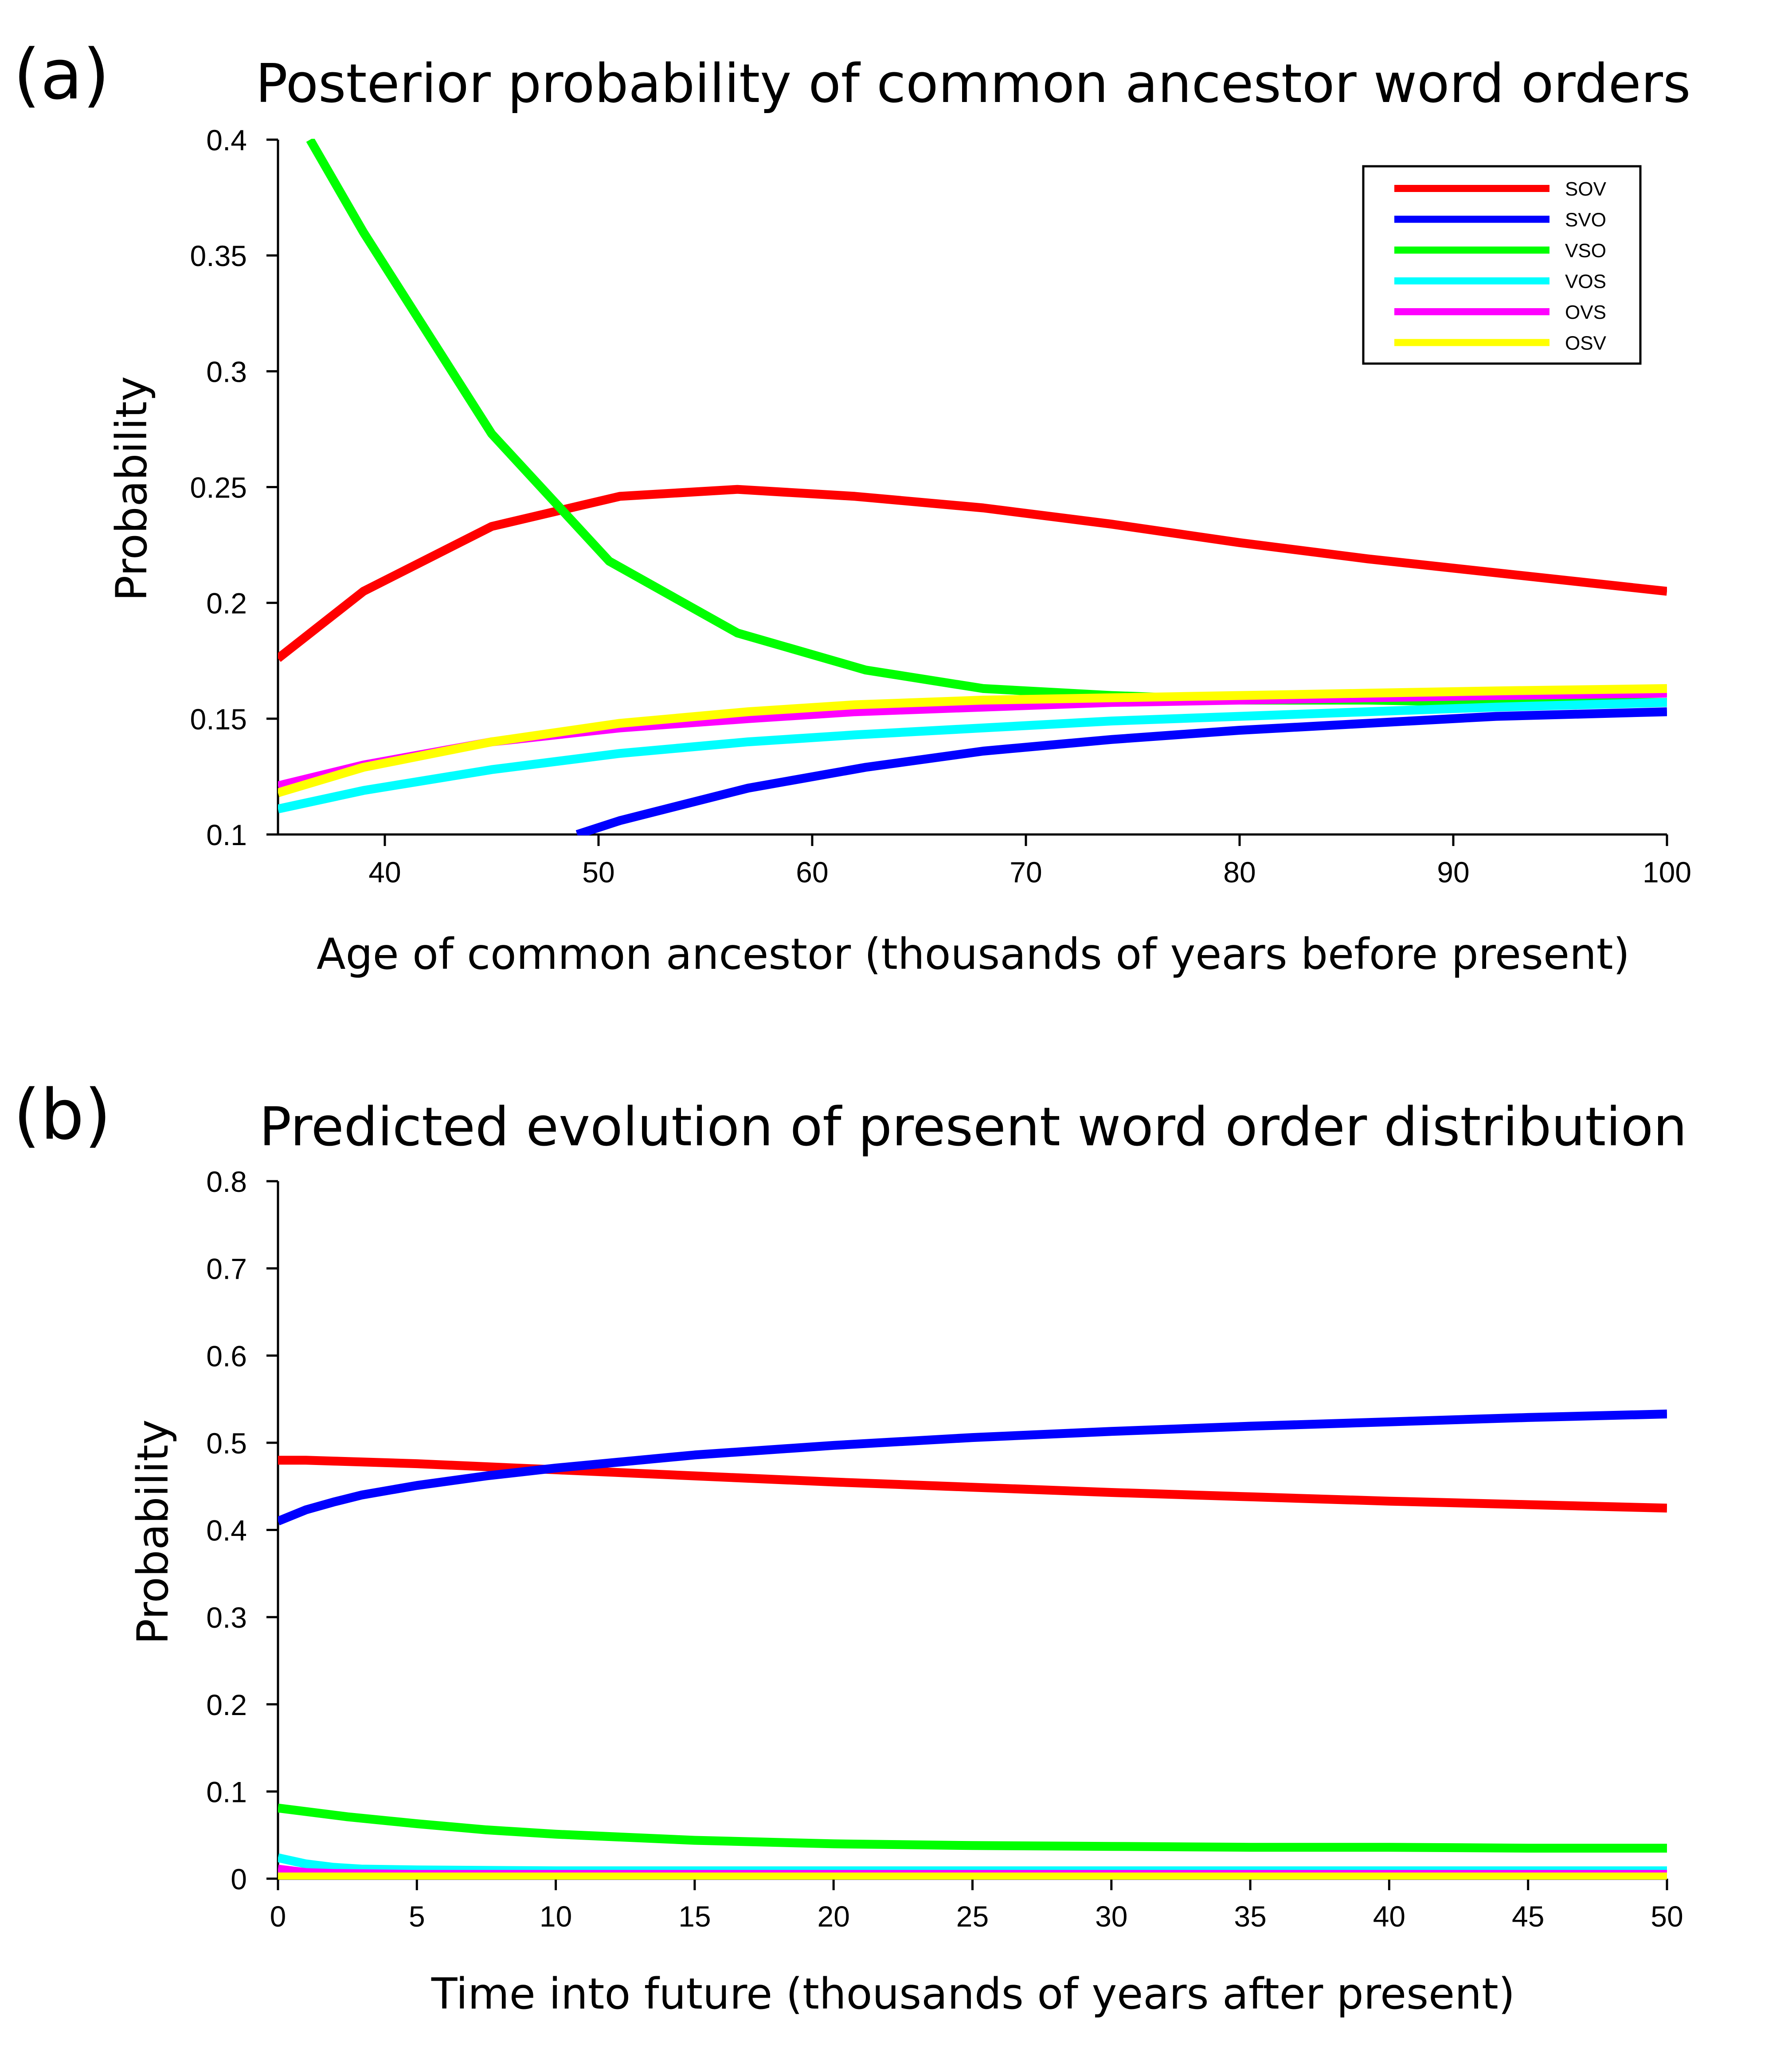  I want to click on panel-b-series-svo-line, so click(972, 1468).